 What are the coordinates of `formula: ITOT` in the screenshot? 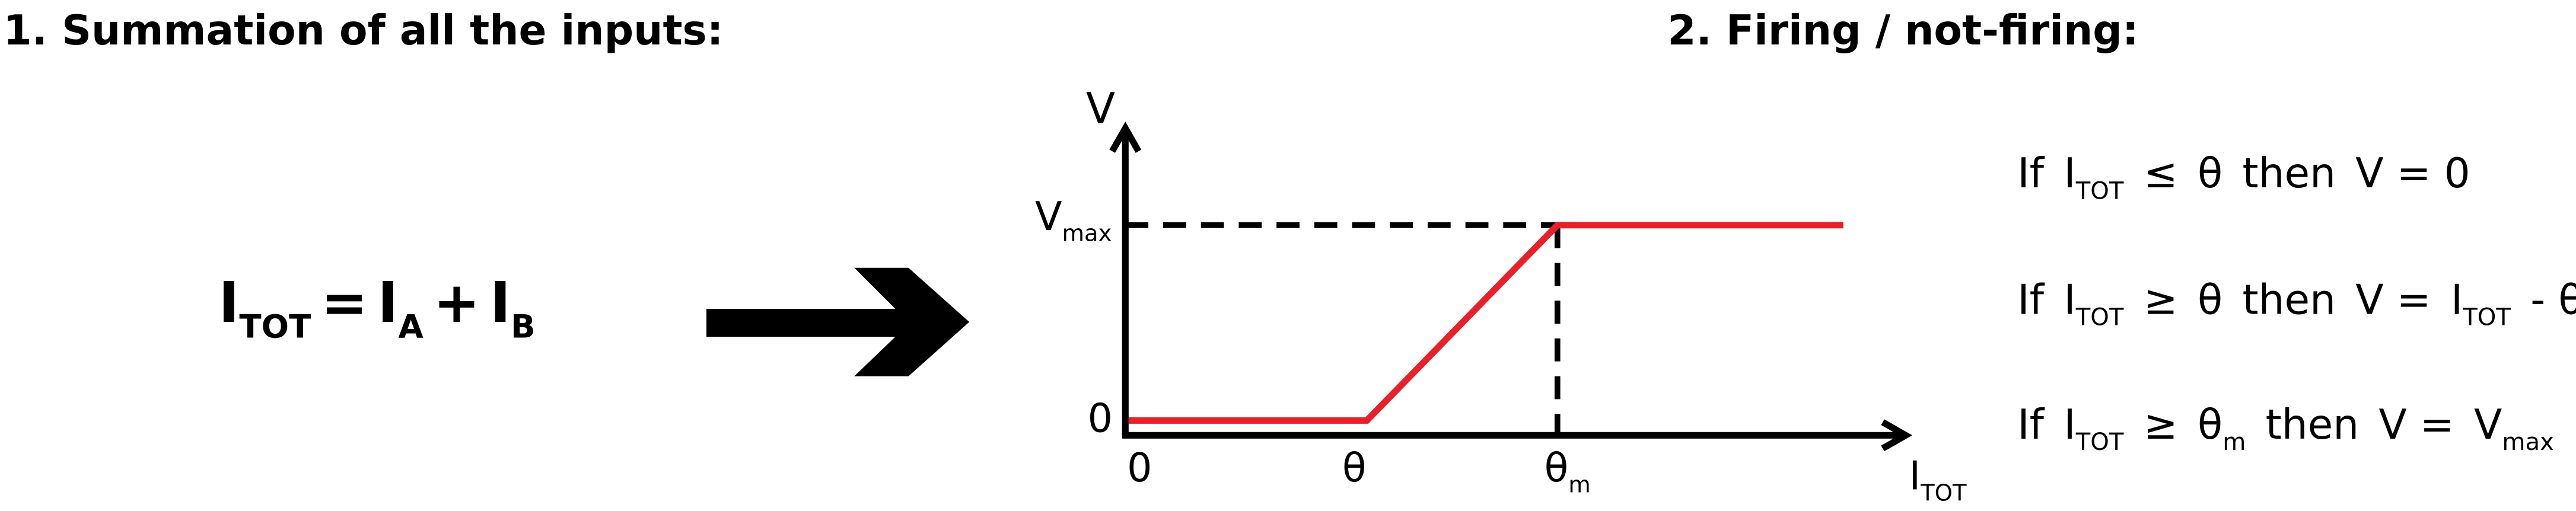 It's located at (1937, 480).